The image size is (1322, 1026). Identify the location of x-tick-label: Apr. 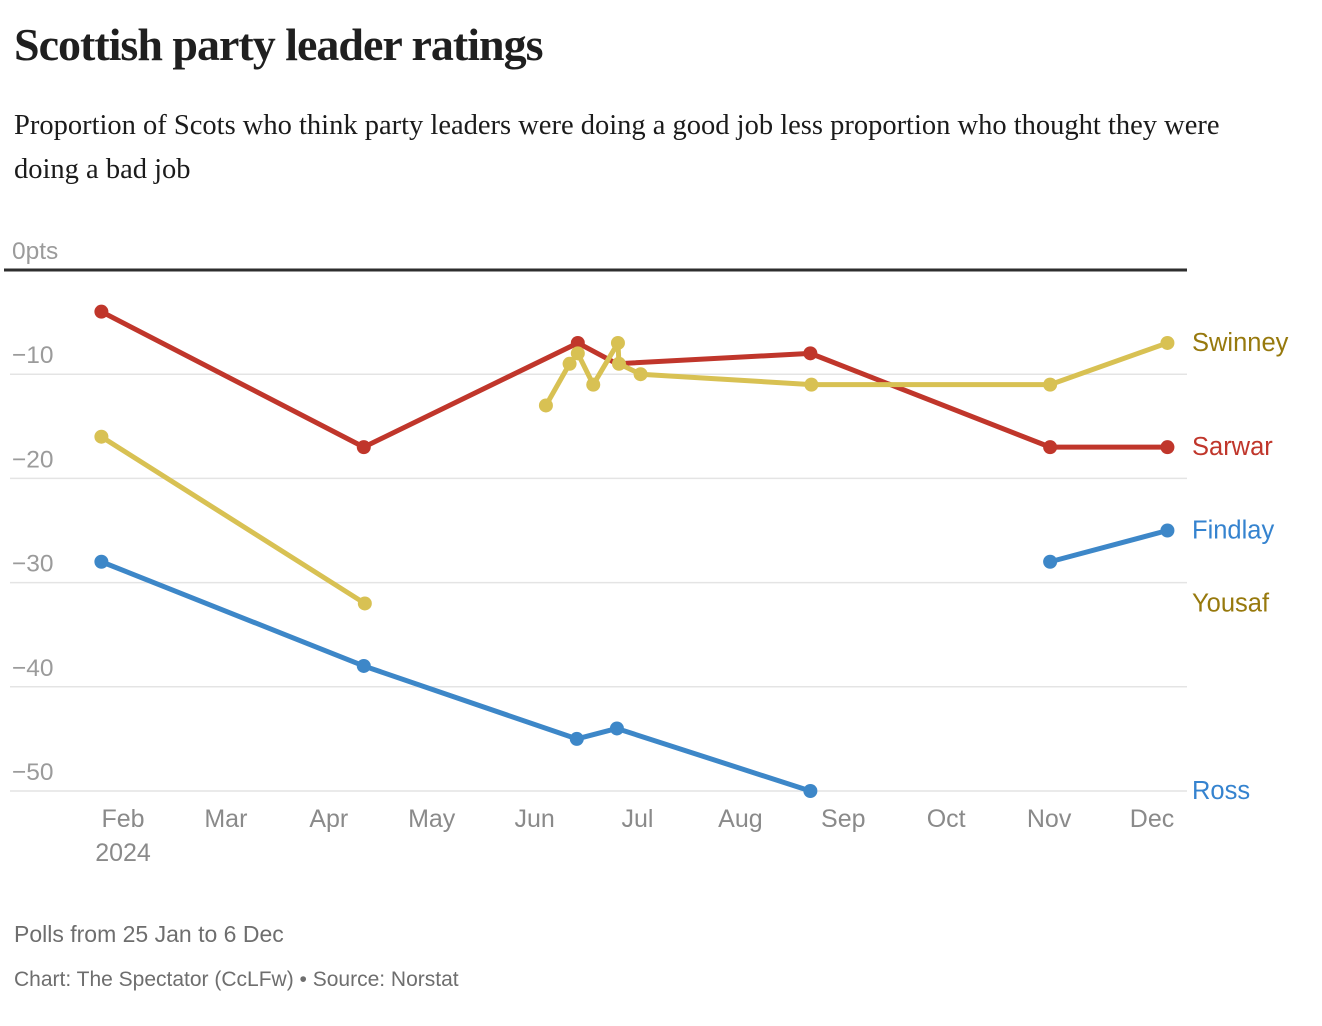
(328, 819).